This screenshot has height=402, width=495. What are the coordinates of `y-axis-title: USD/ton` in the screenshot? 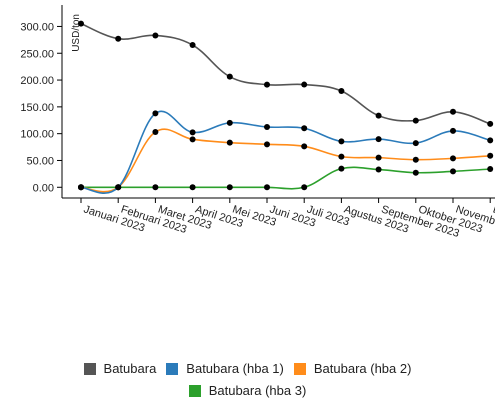 It's located at (76, 33).